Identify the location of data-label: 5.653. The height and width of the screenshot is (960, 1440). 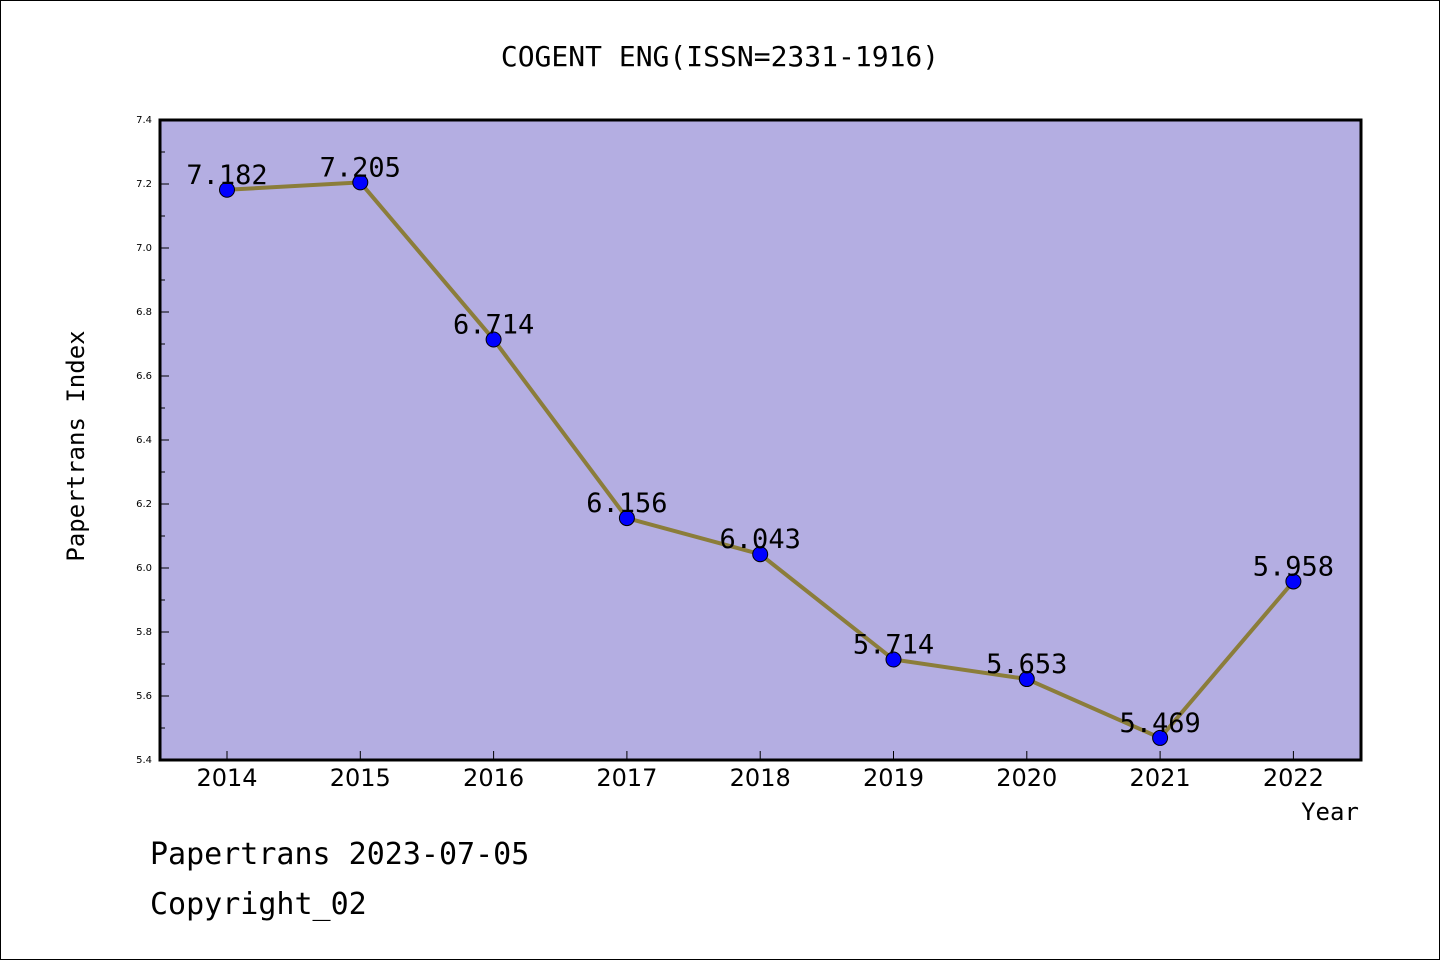
(1026, 664).